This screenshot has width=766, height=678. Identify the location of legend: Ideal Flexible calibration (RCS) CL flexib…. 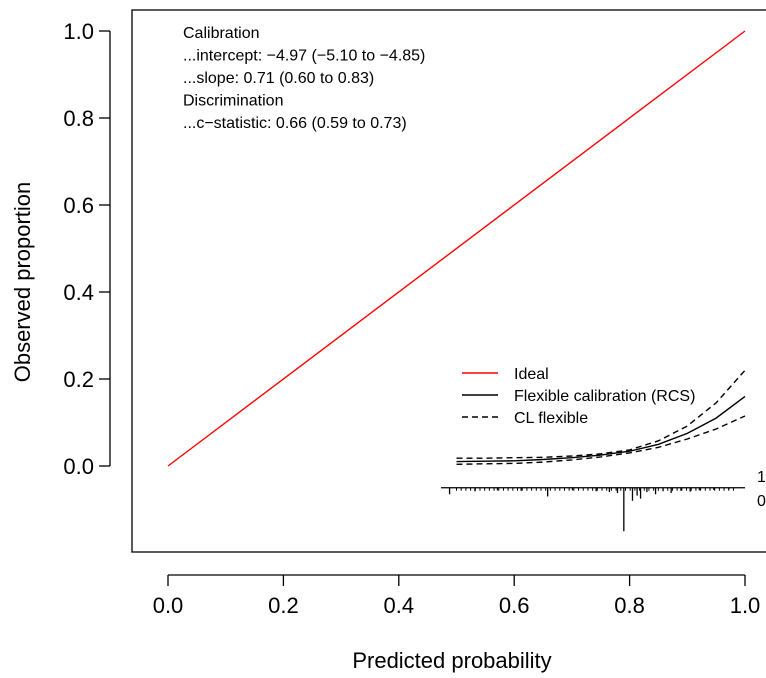
(578, 396).